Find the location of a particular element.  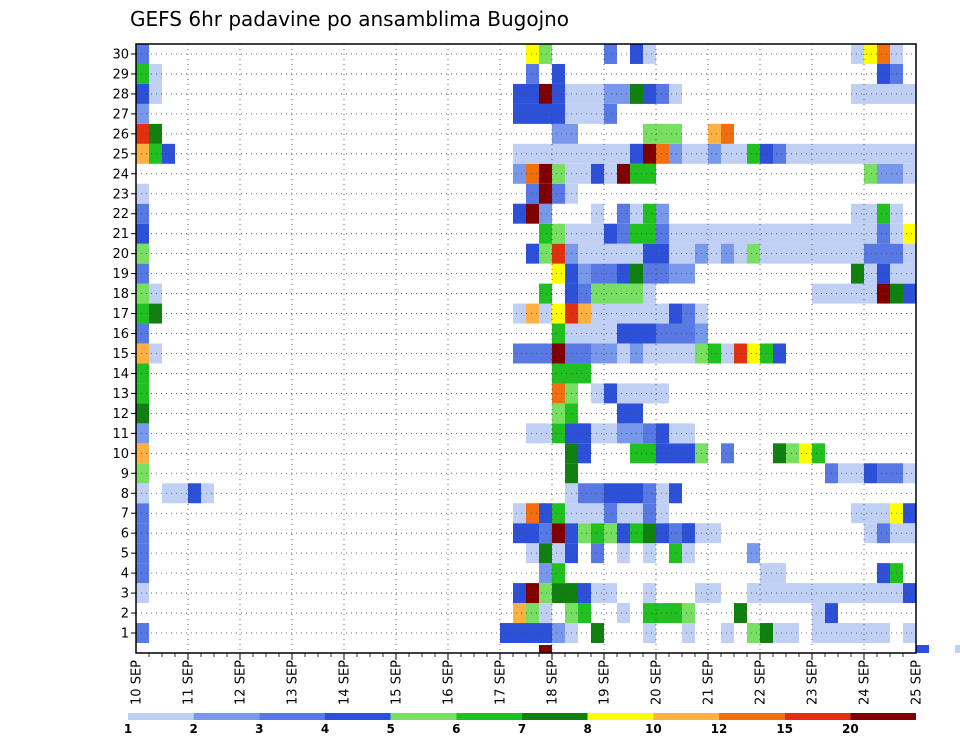

cell-m8-t0 is located at coordinates (142, 493).